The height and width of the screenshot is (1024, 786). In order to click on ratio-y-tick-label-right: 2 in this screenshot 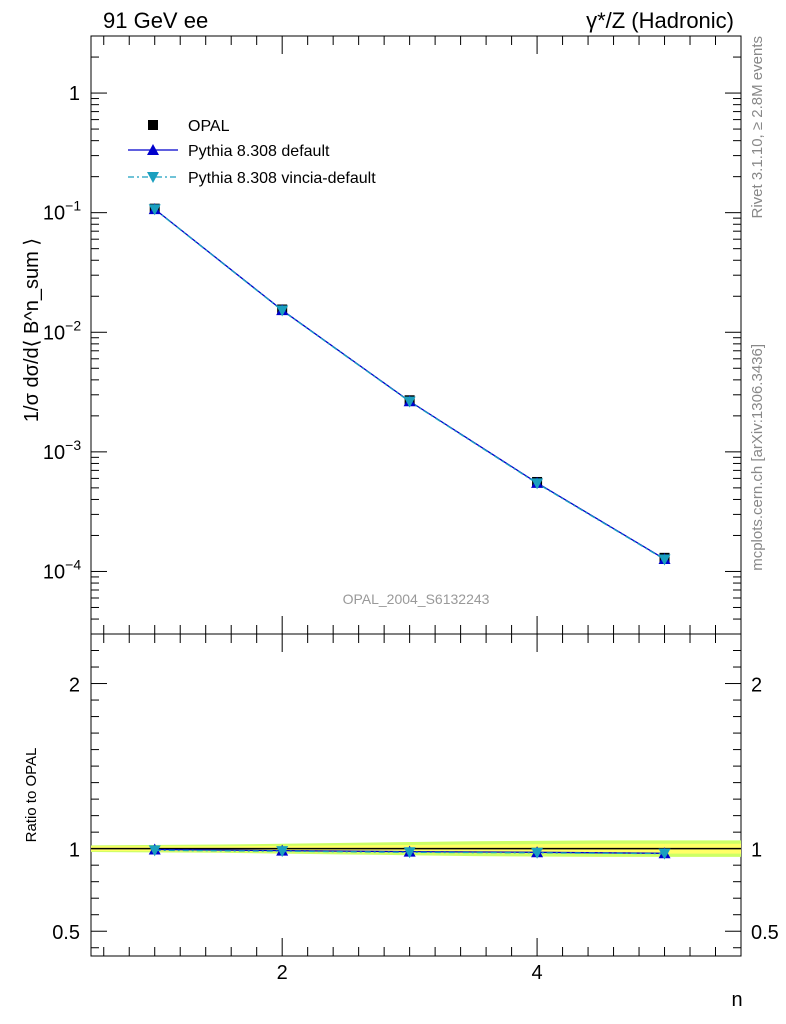, I will do `click(756, 686)`.